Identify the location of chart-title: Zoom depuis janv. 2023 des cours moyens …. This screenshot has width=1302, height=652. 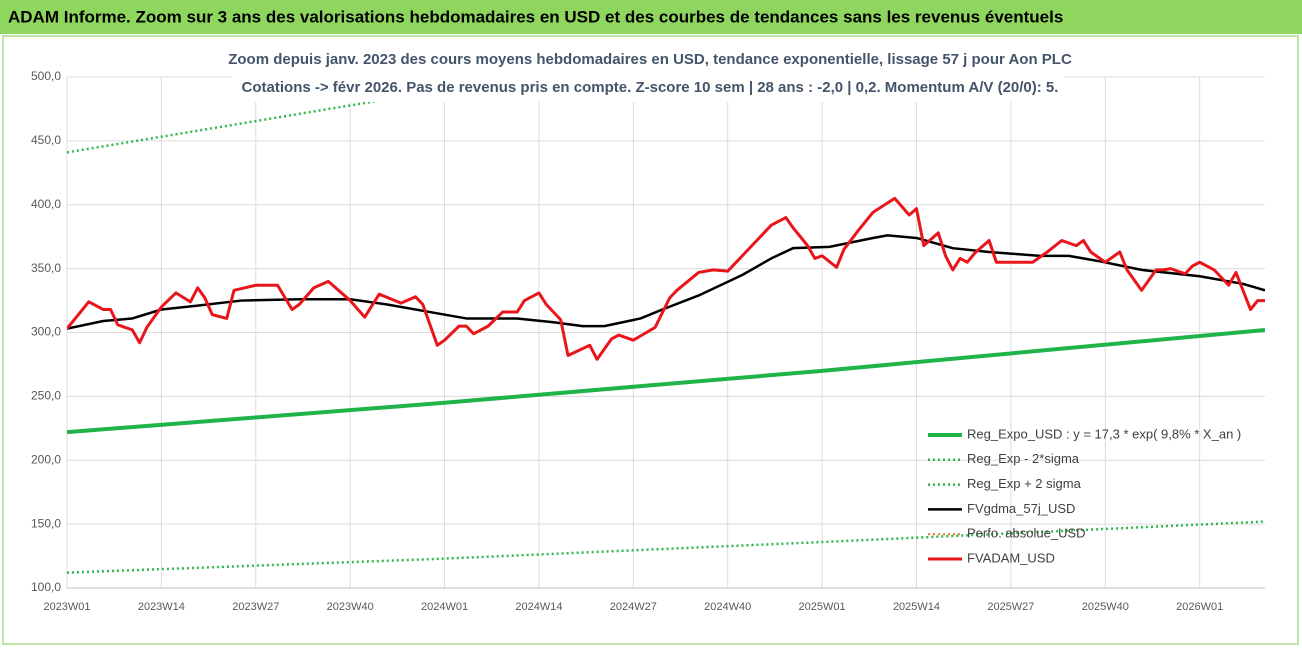
(650, 59).